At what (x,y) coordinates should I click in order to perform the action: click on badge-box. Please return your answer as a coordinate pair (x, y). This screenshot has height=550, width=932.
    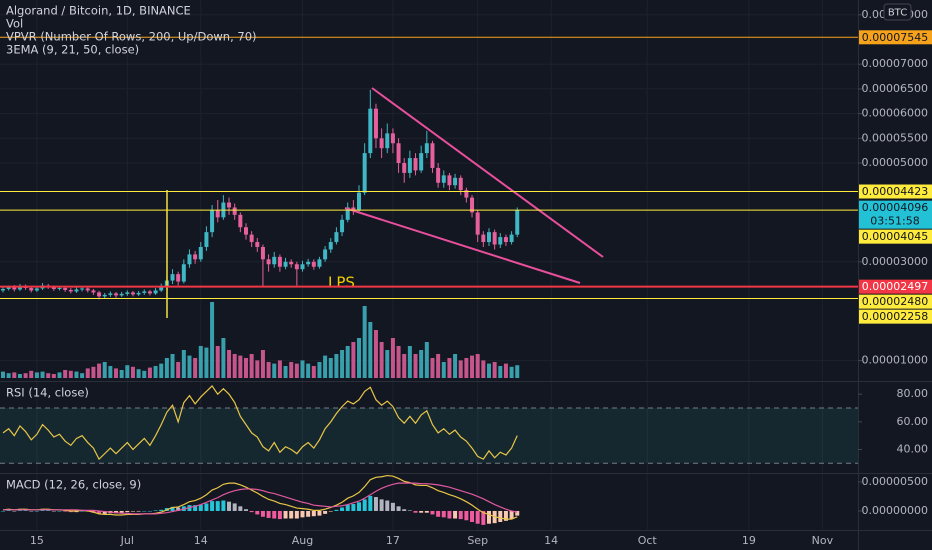
    Looking at the image, I should click on (897, 12).